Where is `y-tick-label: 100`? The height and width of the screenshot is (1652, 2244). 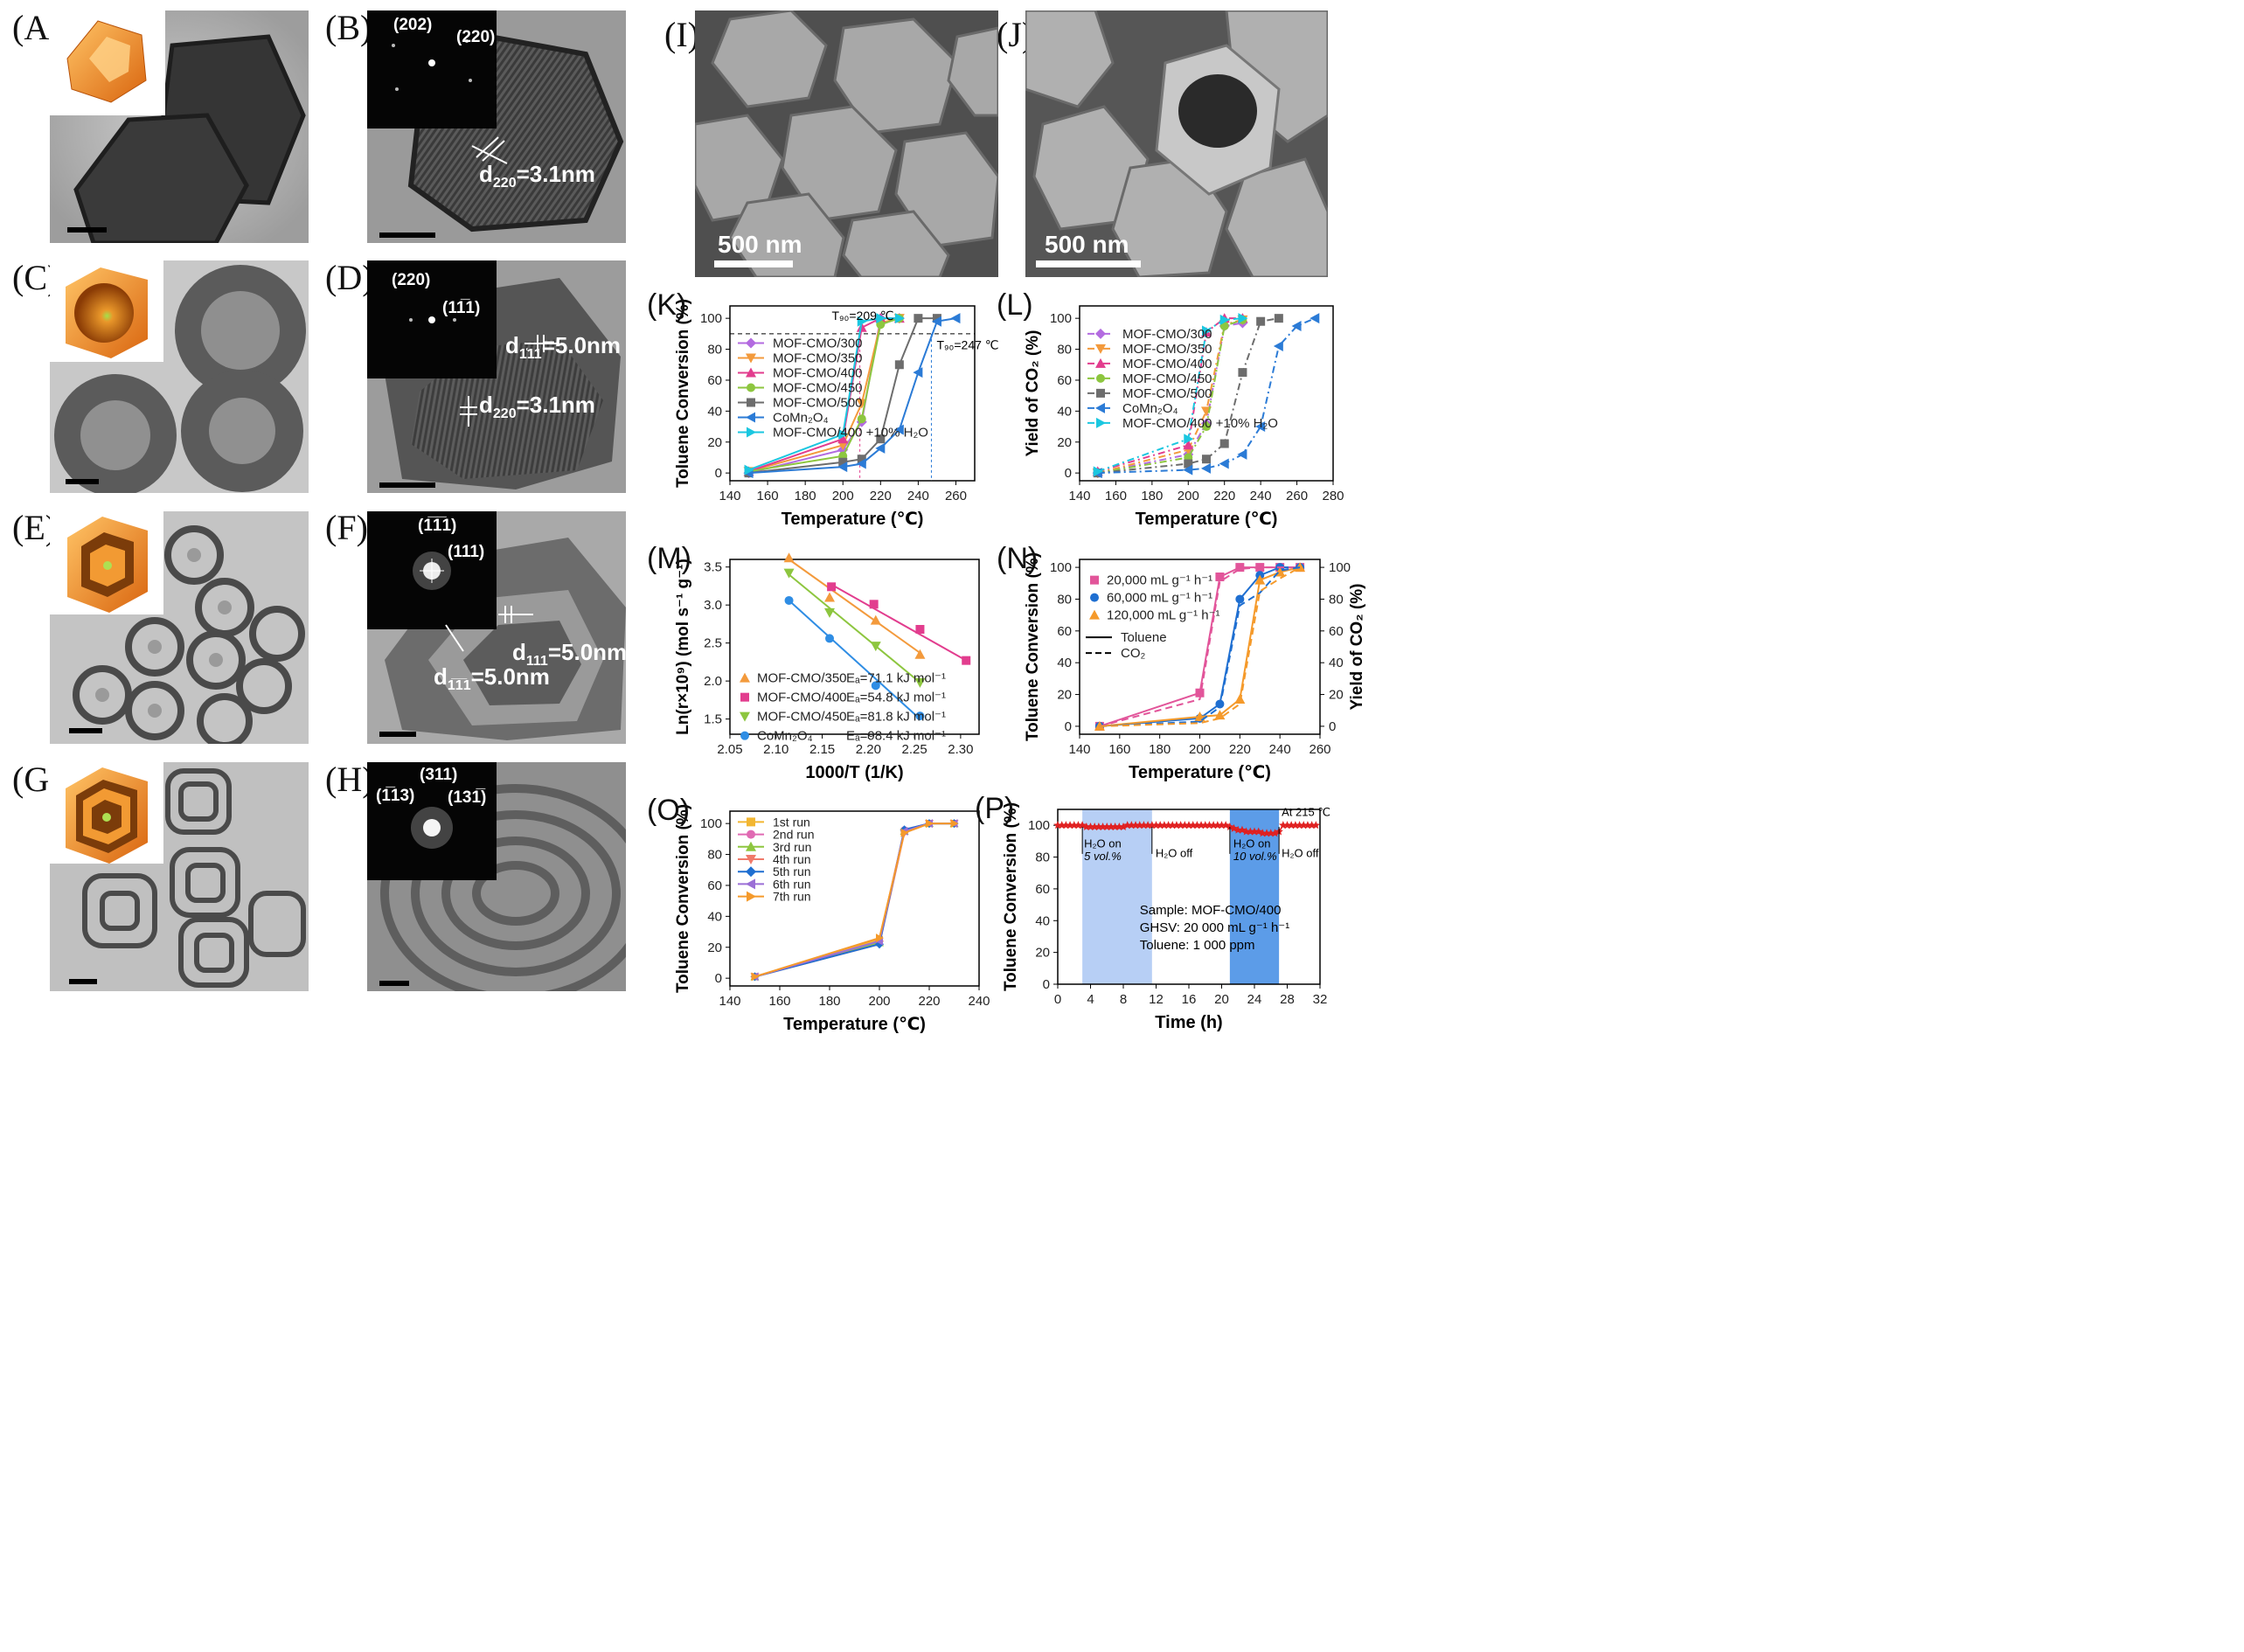
y-tick-label: 100 is located at coordinates (1039, 826).